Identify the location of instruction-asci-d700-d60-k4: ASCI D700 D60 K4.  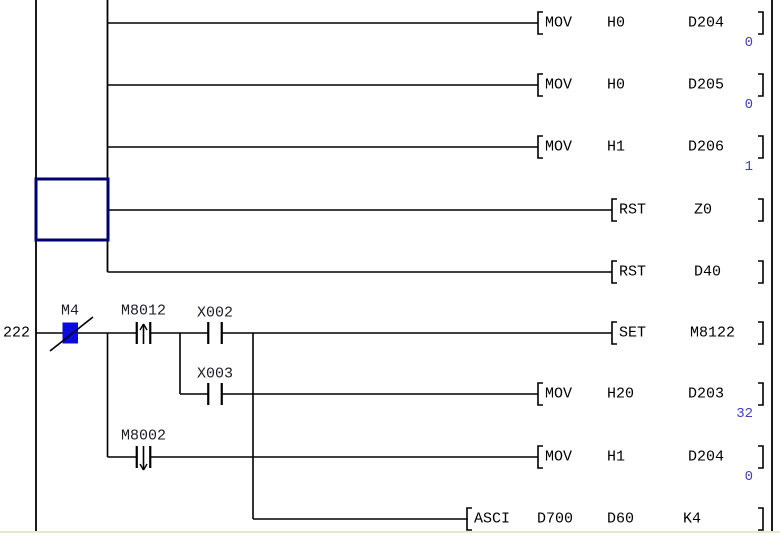
(615, 519).